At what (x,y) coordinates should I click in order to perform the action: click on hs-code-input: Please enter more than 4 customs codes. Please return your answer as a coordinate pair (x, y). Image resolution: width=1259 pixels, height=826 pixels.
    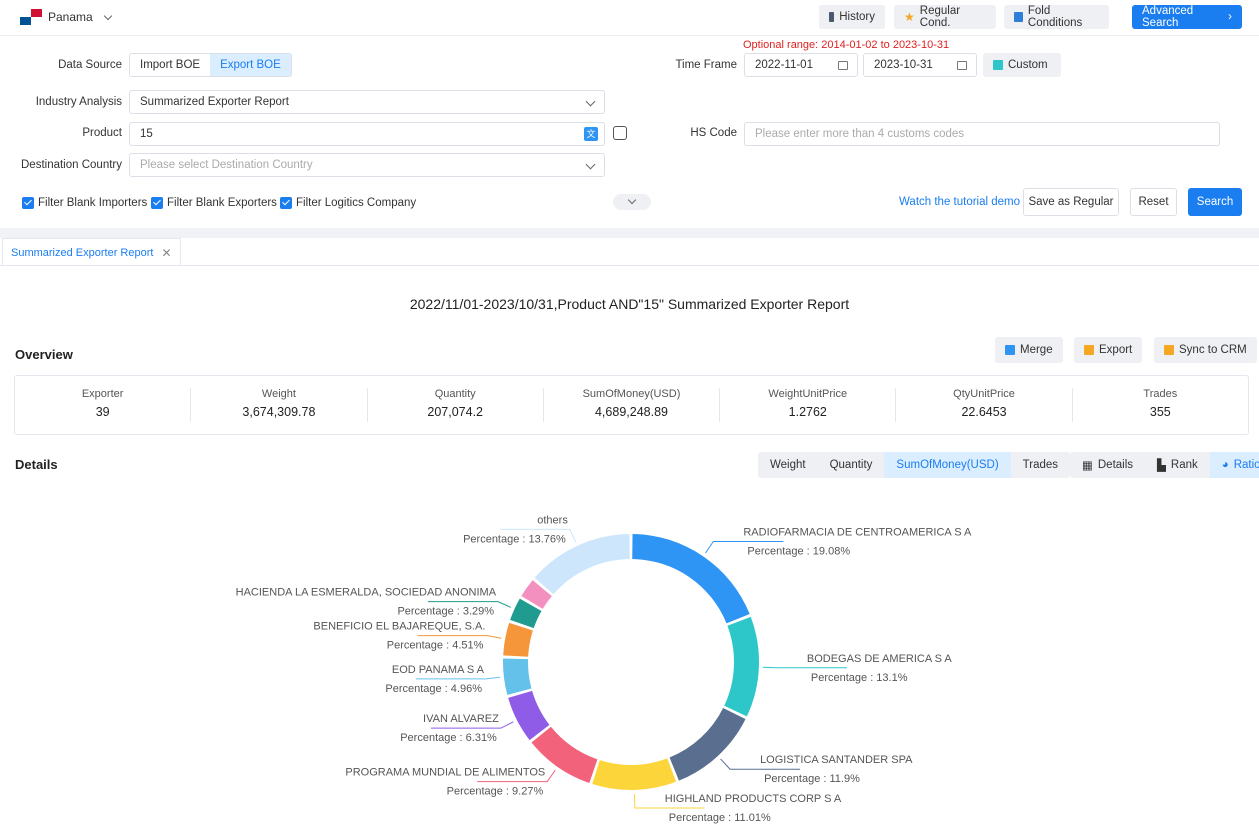
    Looking at the image, I should click on (982, 134).